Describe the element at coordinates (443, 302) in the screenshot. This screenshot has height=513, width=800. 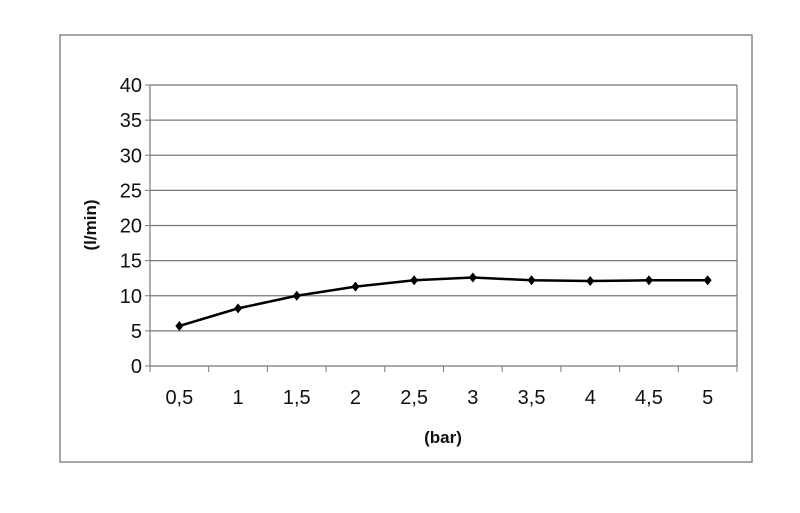
I see `series-line` at that location.